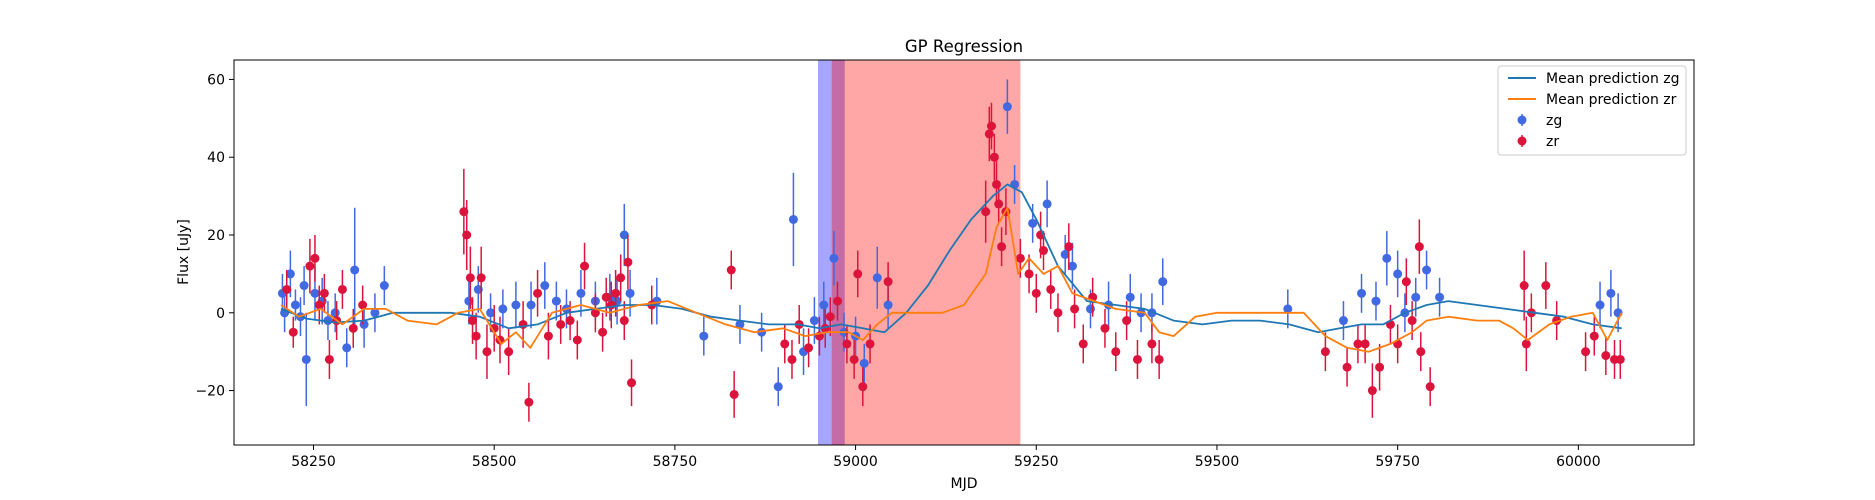 The height and width of the screenshot is (500, 1875). Describe the element at coordinates (1554, 121) in the screenshot. I see `legend-label-zg: zg` at that location.